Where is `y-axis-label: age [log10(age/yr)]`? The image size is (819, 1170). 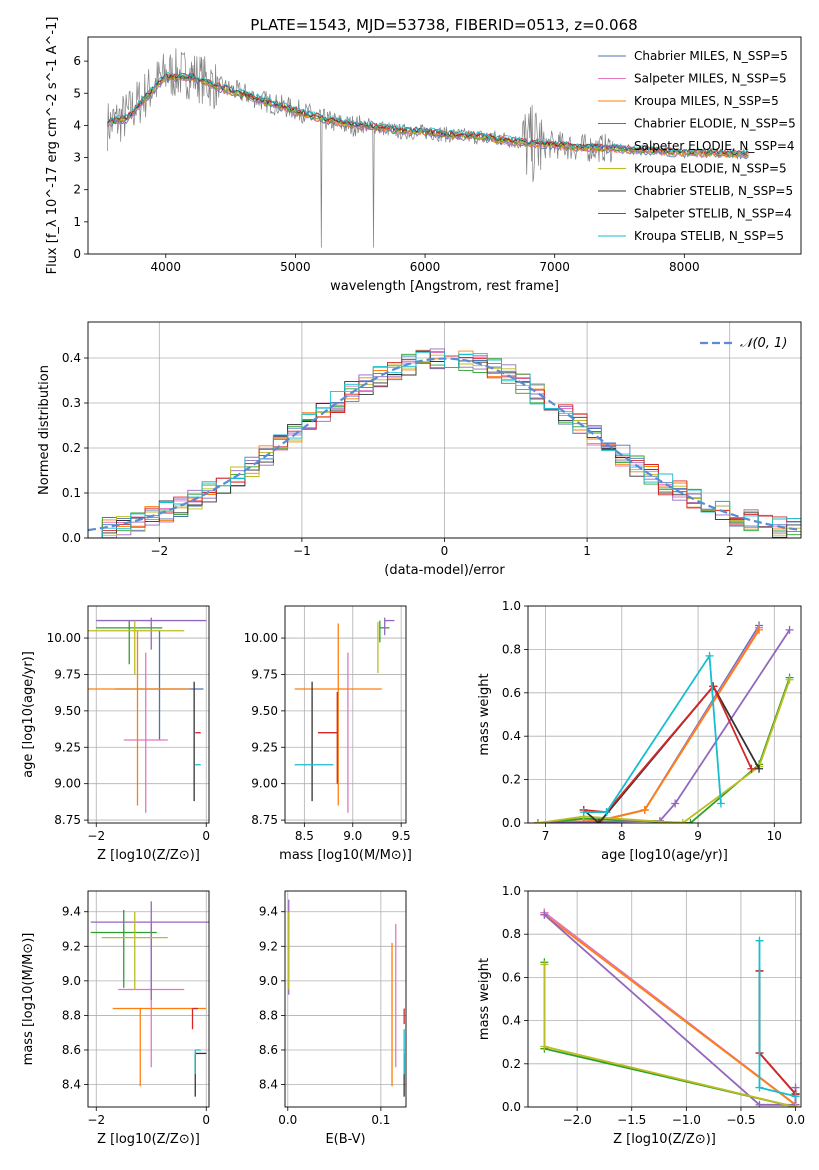 y-axis-label: age [log10(age/yr)] is located at coordinates (28, 714).